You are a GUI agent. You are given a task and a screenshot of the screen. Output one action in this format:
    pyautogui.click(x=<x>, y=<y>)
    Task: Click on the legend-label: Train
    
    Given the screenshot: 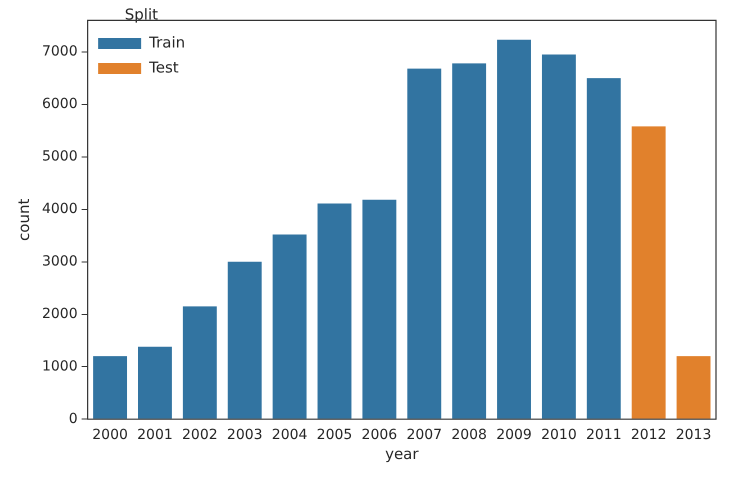 What is the action you would take?
    pyautogui.click(x=167, y=42)
    